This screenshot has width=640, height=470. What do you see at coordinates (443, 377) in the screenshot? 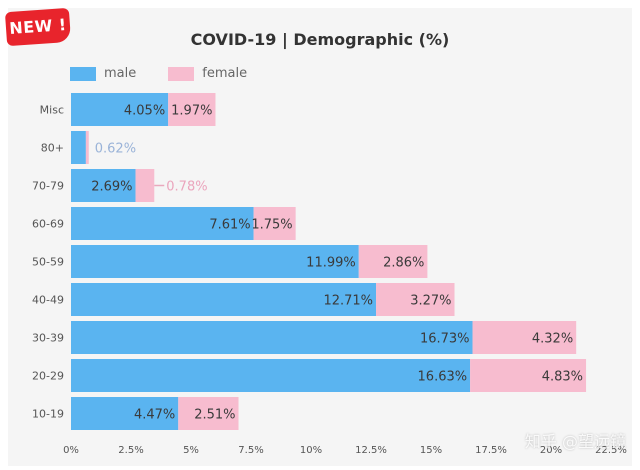
I see `data-label-male-20-29: 16.63%` at bounding box center [443, 377].